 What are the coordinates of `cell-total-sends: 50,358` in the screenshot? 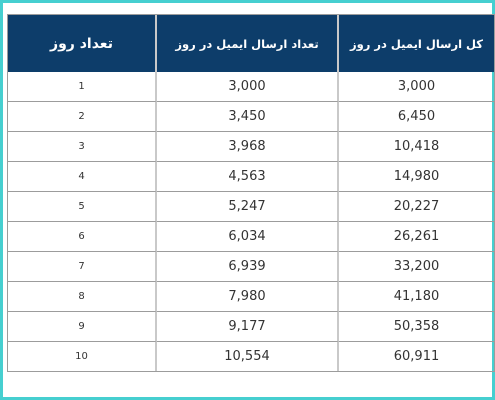 It's located at (416, 326).